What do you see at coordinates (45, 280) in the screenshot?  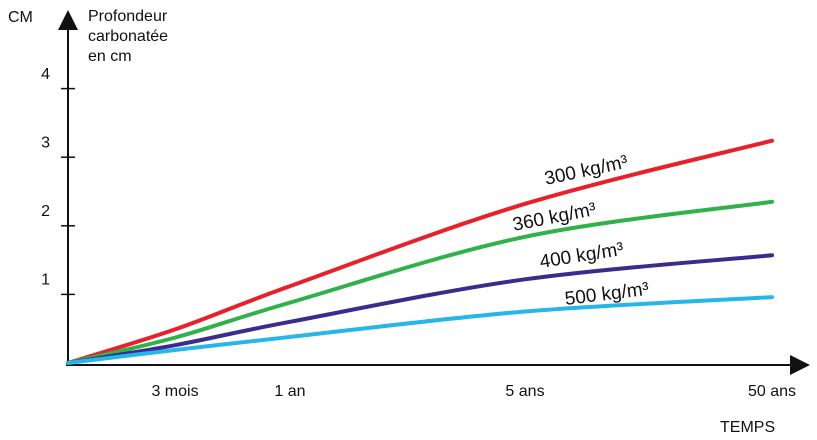 I see `y-tick-label: 1` at bounding box center [45, 280].